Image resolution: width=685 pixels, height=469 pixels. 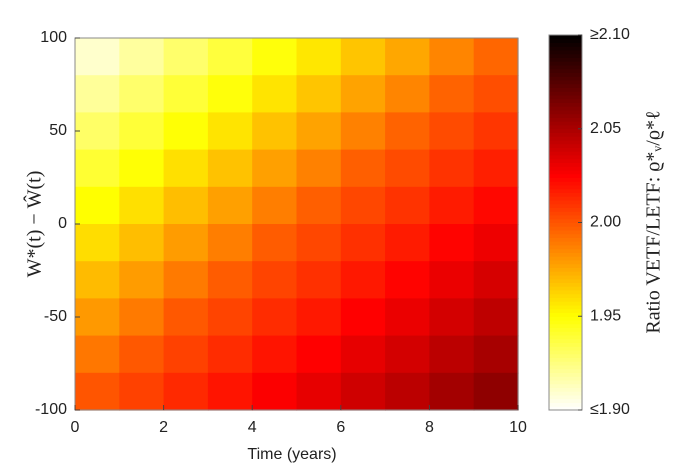 I want to click on colorbar-tick-label: ≤1.90, so click(x=610, y=409).